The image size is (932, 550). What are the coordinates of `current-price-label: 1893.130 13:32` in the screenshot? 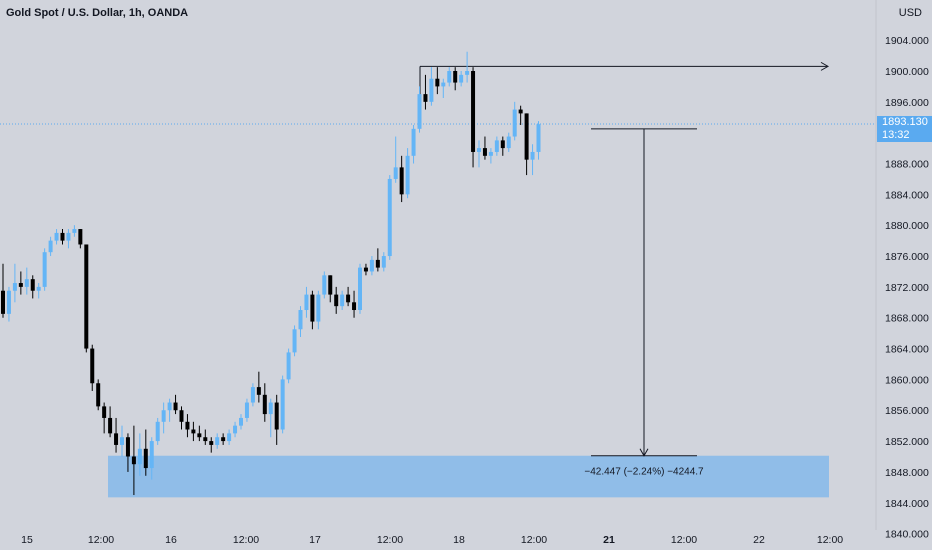 It's located at (904, 129).